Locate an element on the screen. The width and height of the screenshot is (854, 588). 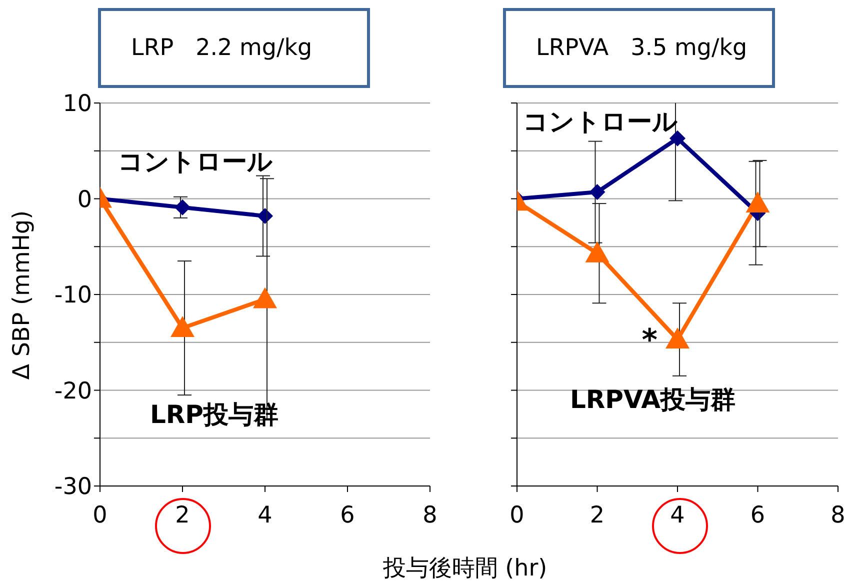
y-tick-label: -20 is located at coordinates (73, 391).